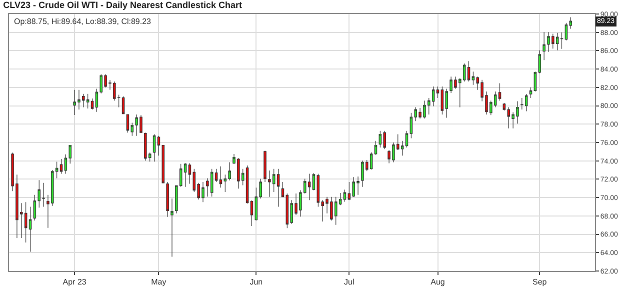 The image size is (626, 295). What do you see at coordinates (256, 282) in the screenshot?
I see `x-tick-label: Jun` at bounding box center [256, 282].